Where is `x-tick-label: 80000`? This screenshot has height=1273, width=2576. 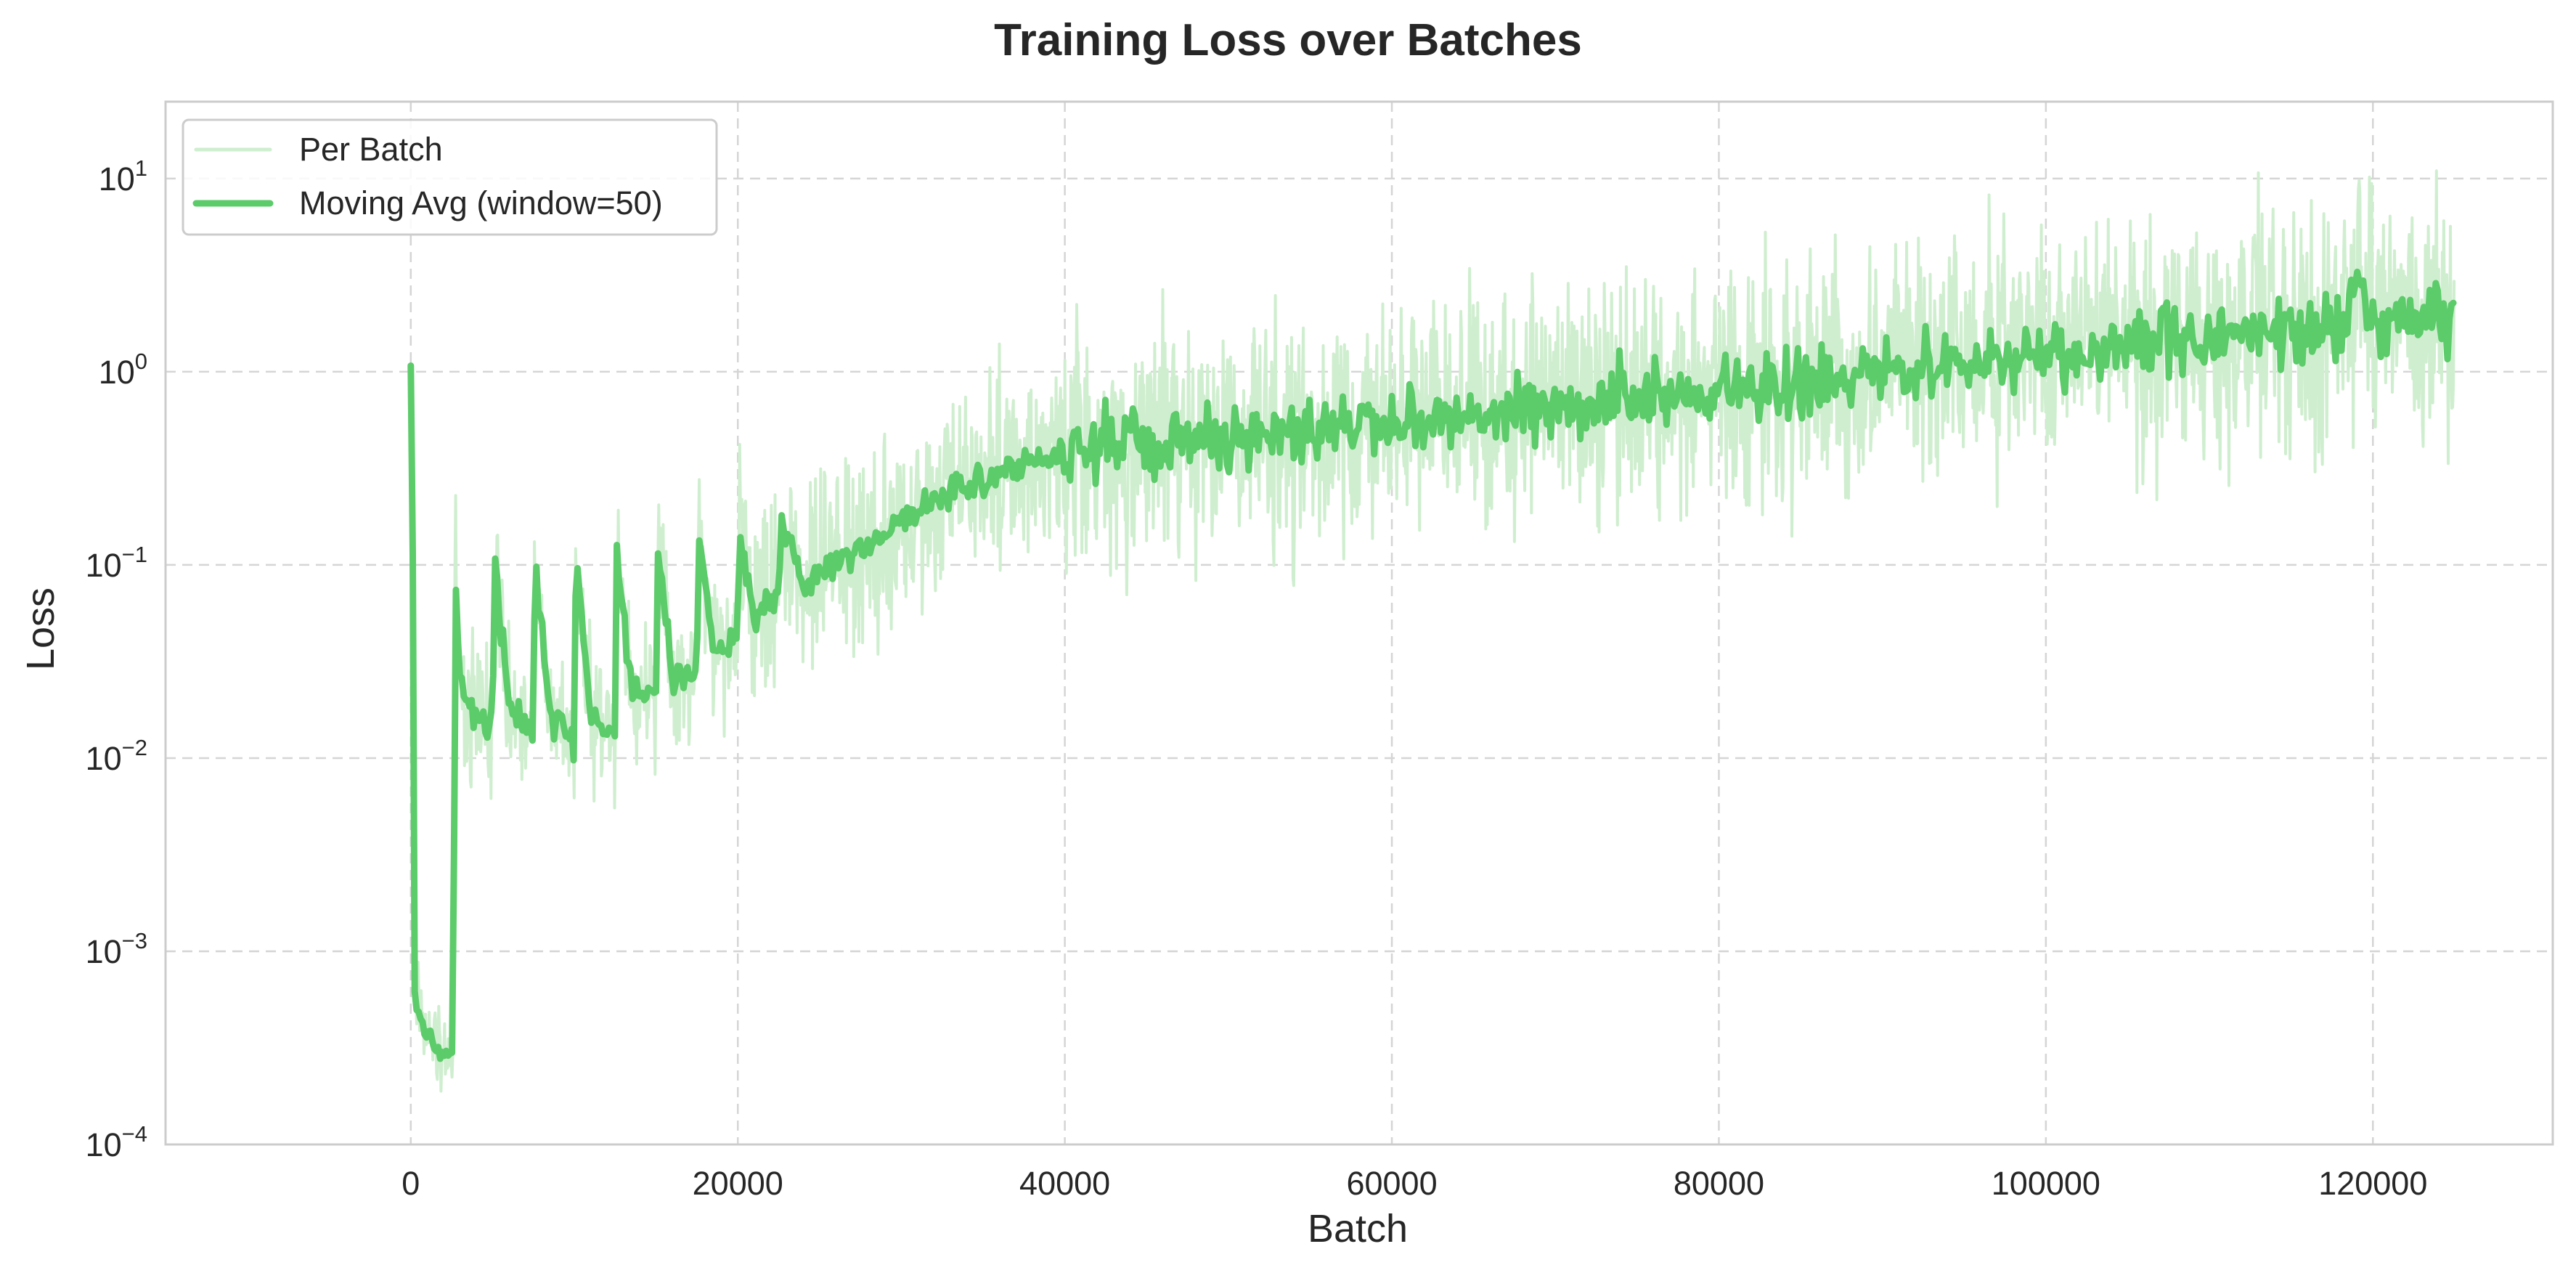
x-tick-label: 80000 is located at coordinates (1719, 1183).